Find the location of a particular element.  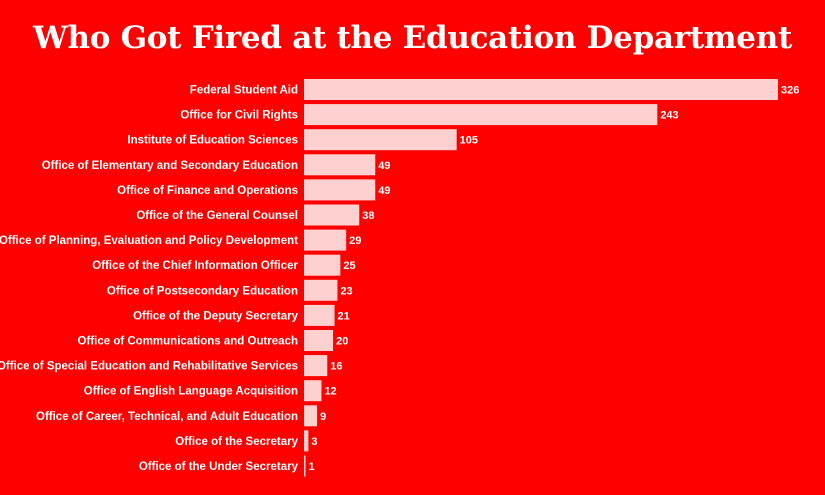

bar-row: Office of Postsecondary Education 23 is located at coordinates (230, 290).